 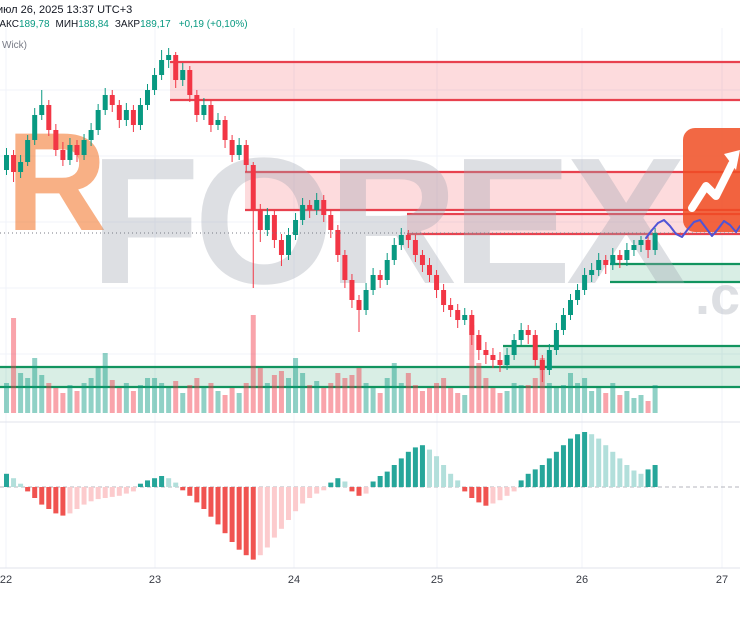 I want to click on x-axis-label: 23, so click(x=155, y=580).